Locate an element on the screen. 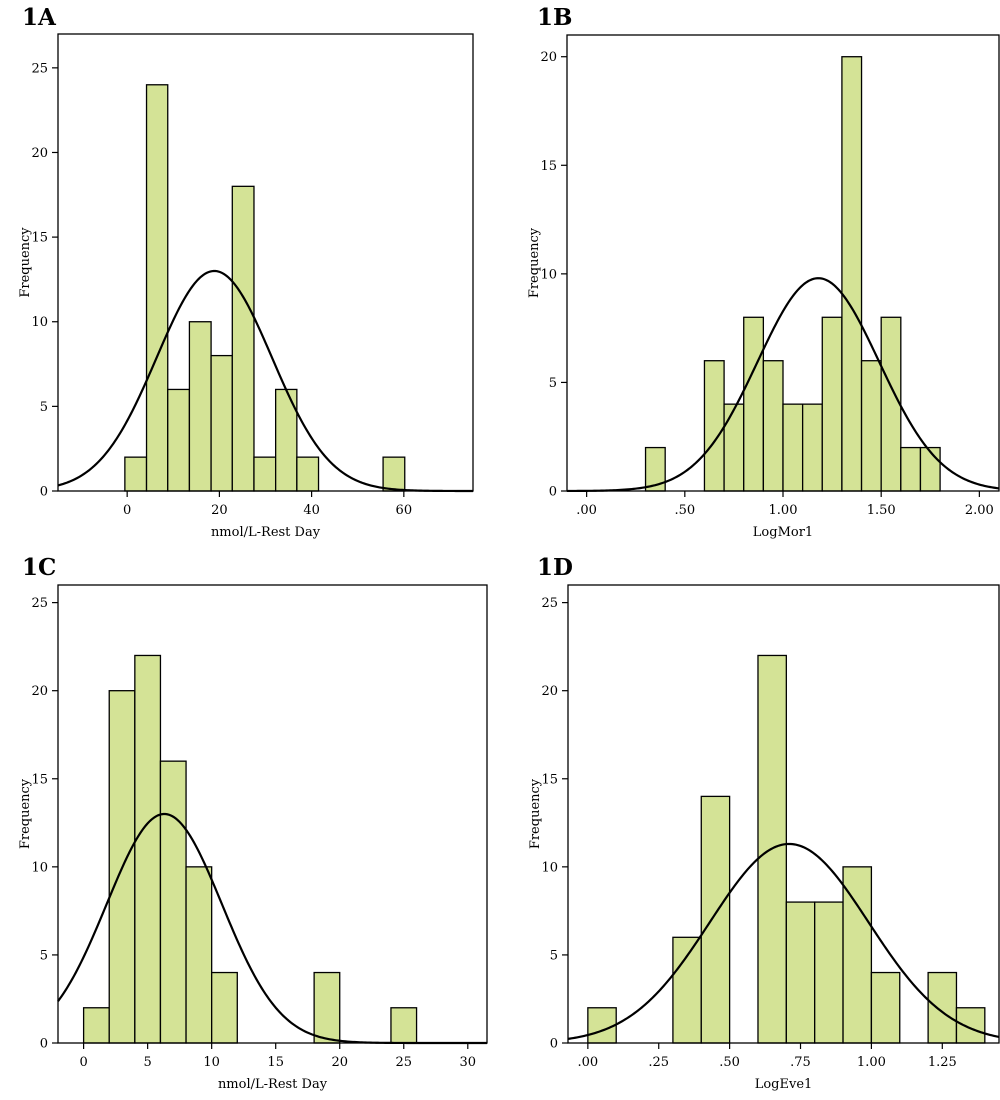 This screenshot has width=1000, height=1100. x-tick-label: 5 is located at coordinates (148, 1062).